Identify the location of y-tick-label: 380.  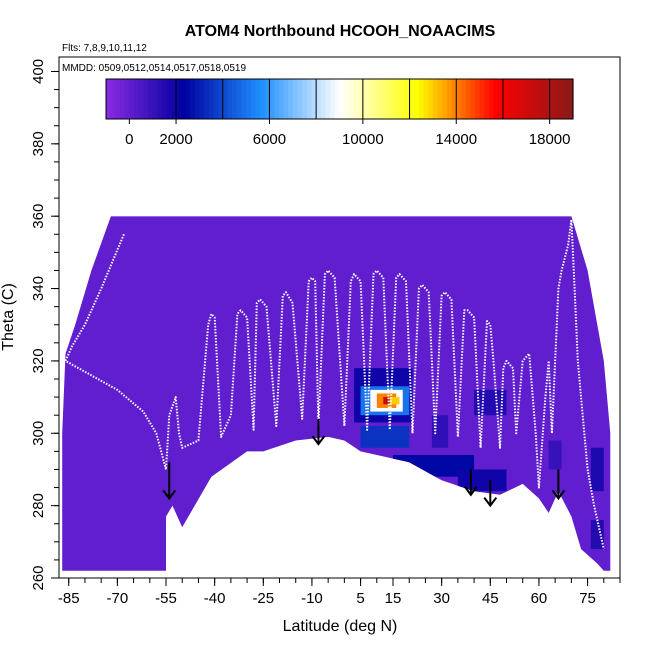
(38, 143).